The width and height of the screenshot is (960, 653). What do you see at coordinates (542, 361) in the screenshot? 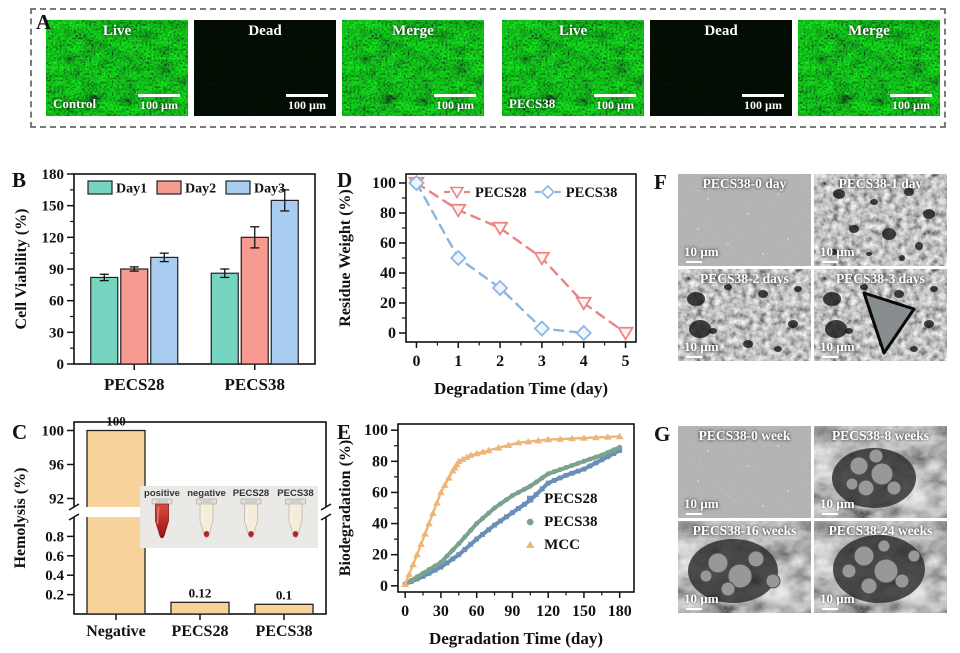
I see `svg-text: 3` at bounding box center [542, 361].